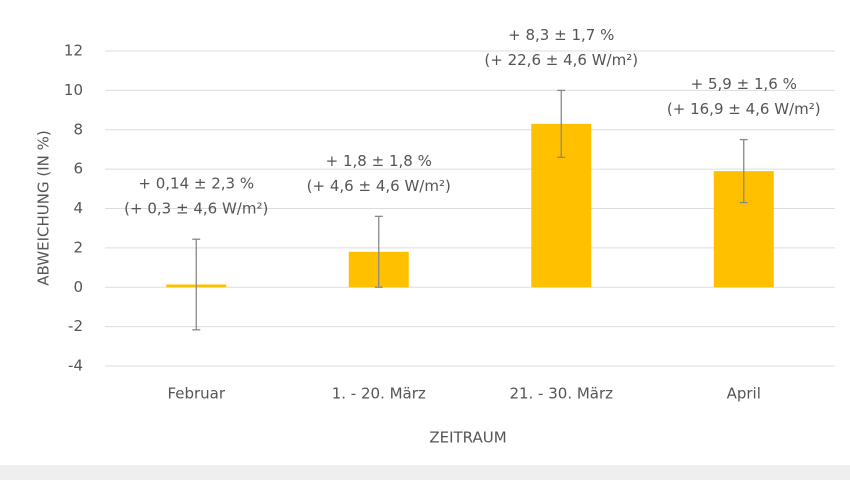  What do you see at coordinates (73, 90) in the screenshot?
I see `y-tick-label: 10` at bounding box center [73, 90].